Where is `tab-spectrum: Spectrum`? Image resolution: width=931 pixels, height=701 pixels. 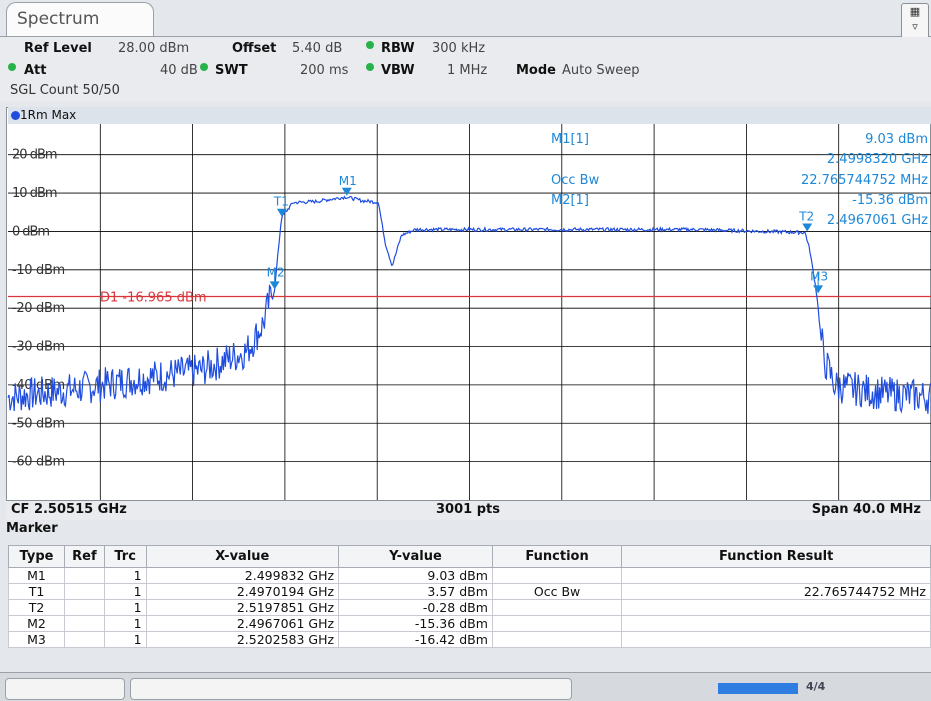 tab-spectrum: Spectrum is located at coordinates (80, 19).